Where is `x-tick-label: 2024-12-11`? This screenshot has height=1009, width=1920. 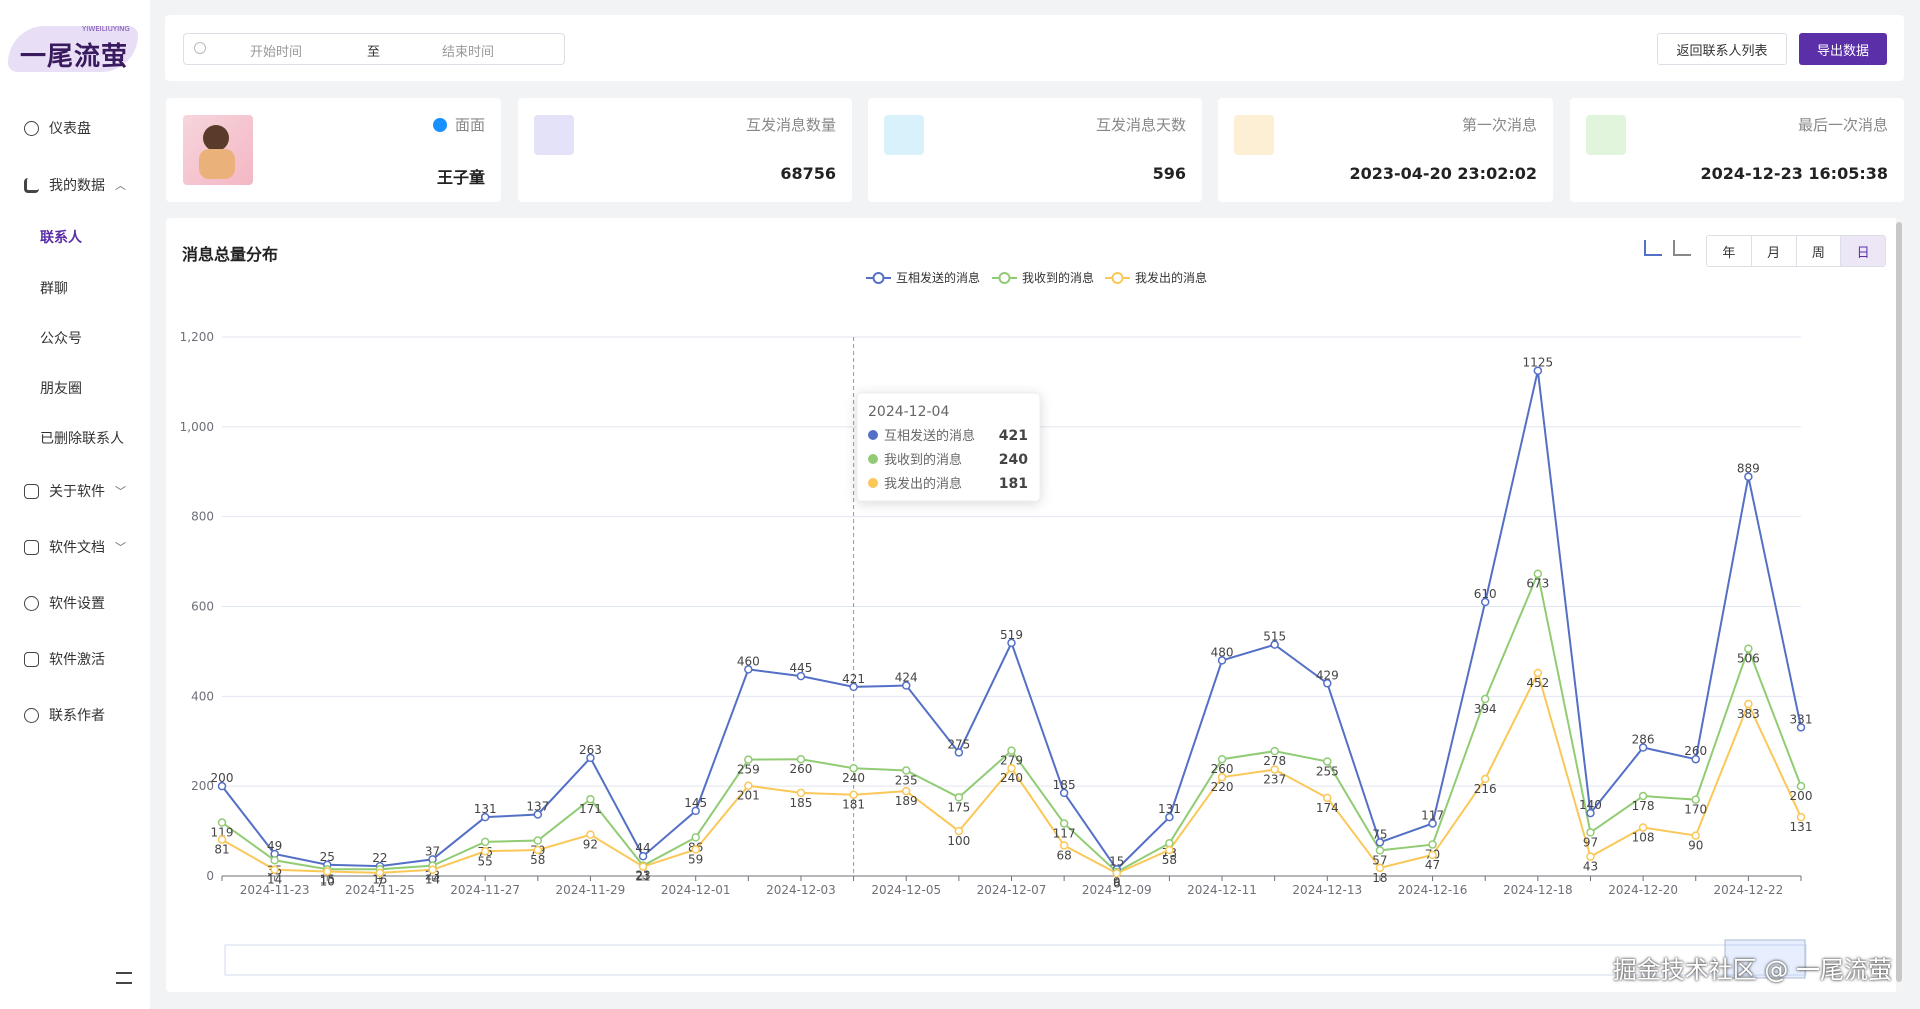
x-tick-label: 2024-12-11 is located at coordinates (1222, 890).